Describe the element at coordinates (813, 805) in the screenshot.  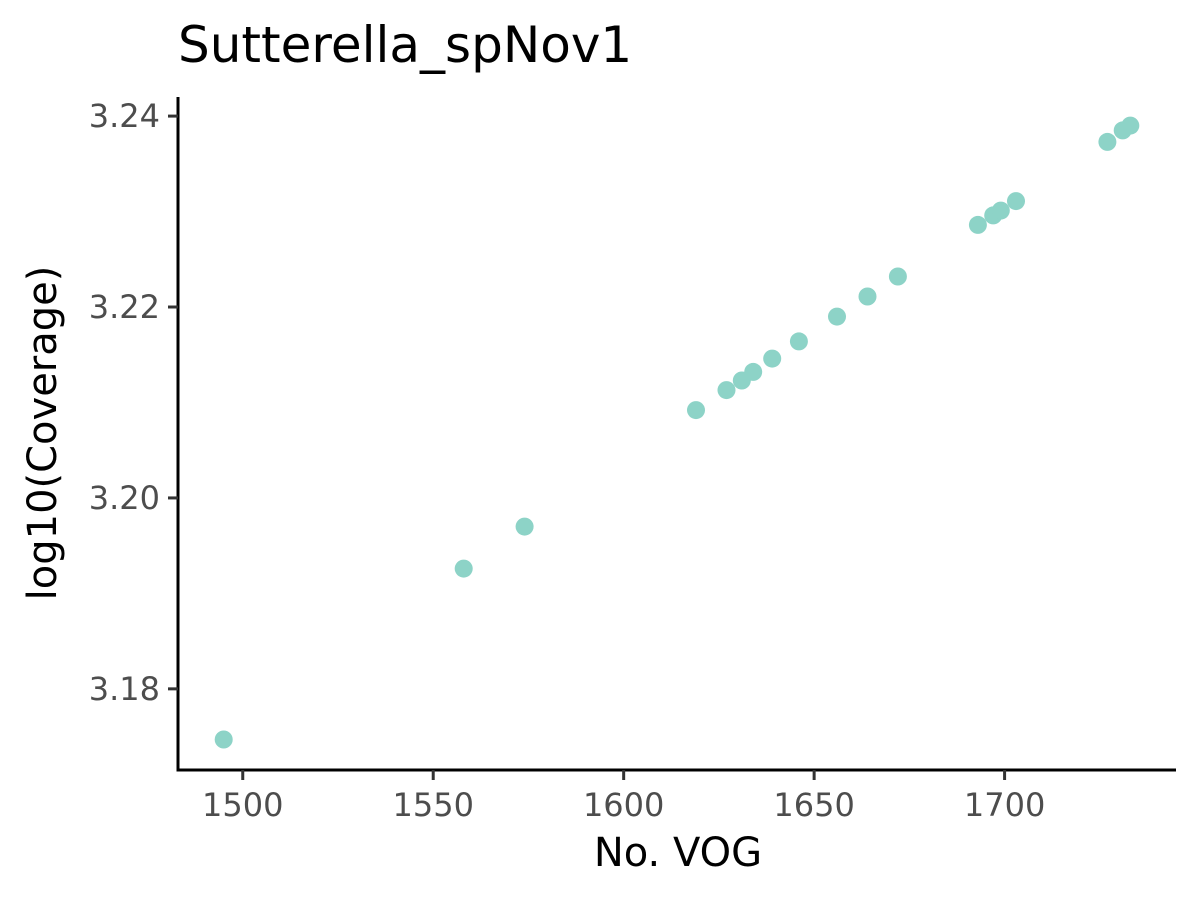
I see `x-tick-label: 1650` at that location.